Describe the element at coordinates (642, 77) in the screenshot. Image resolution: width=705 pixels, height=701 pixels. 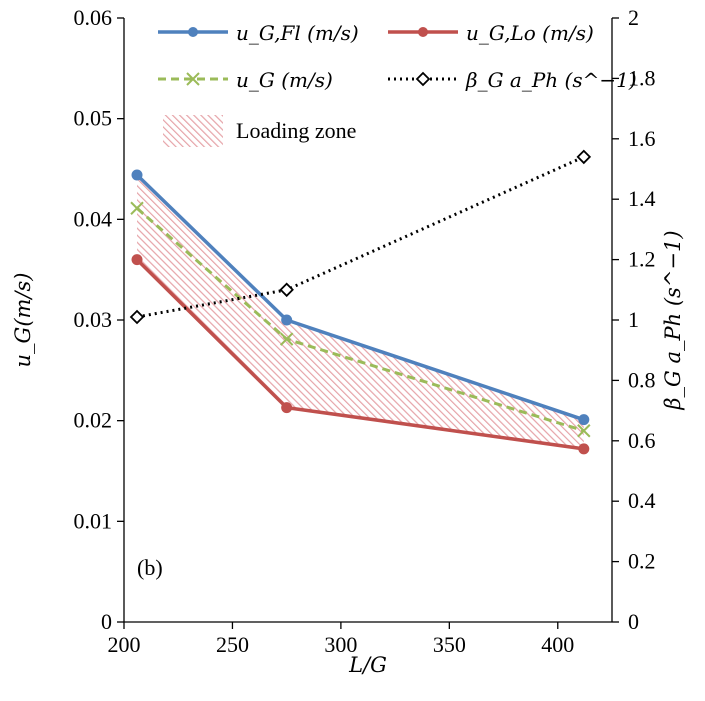
I see `y-right-tick-label-9: 1.8` at that location.